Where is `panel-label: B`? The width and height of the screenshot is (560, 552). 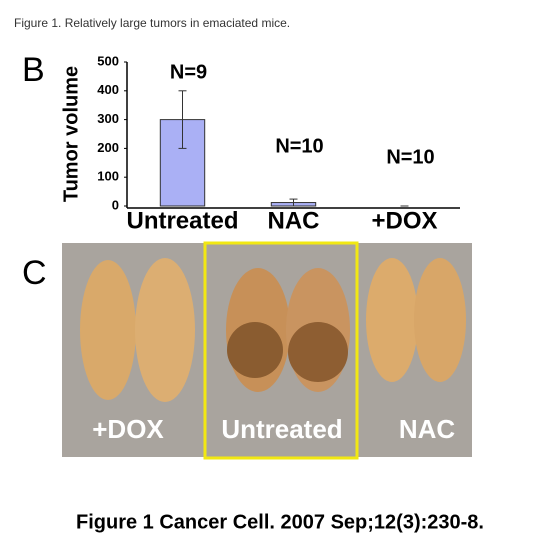 panel-label: B is located at coordinates (33, 70).